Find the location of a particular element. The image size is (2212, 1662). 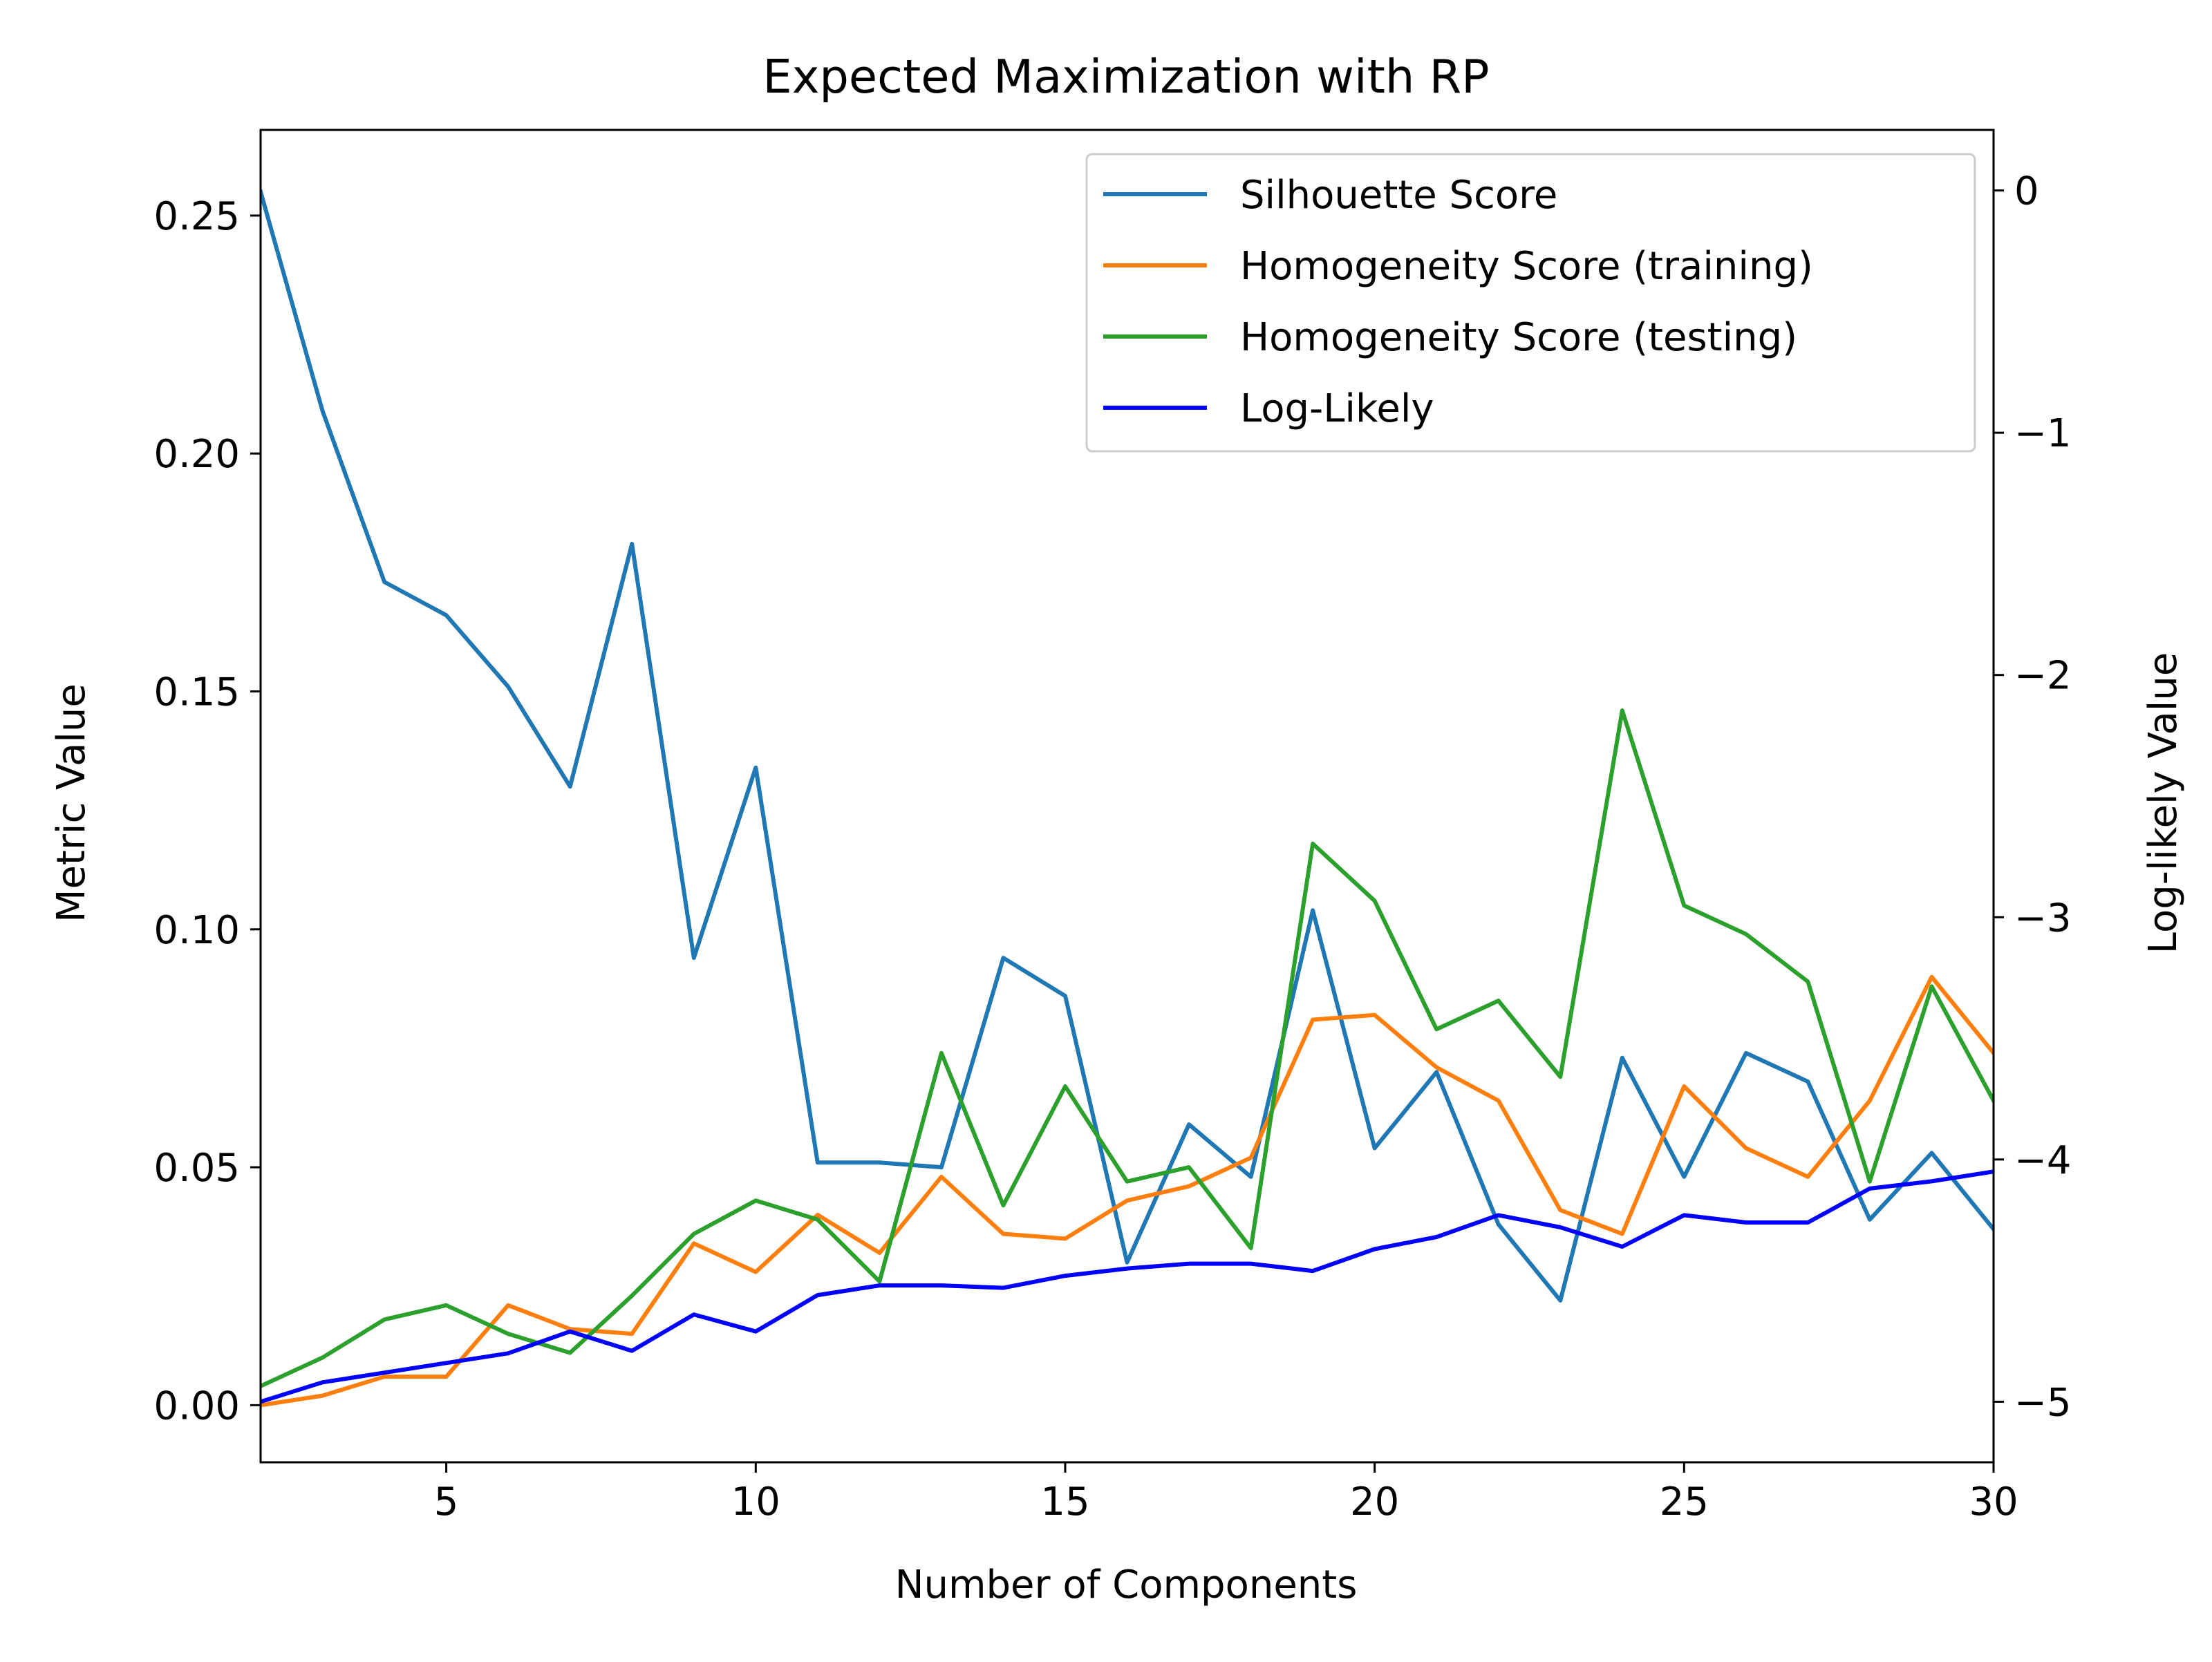

x-tick-label: 10 is located at coordinates (756, 1502).